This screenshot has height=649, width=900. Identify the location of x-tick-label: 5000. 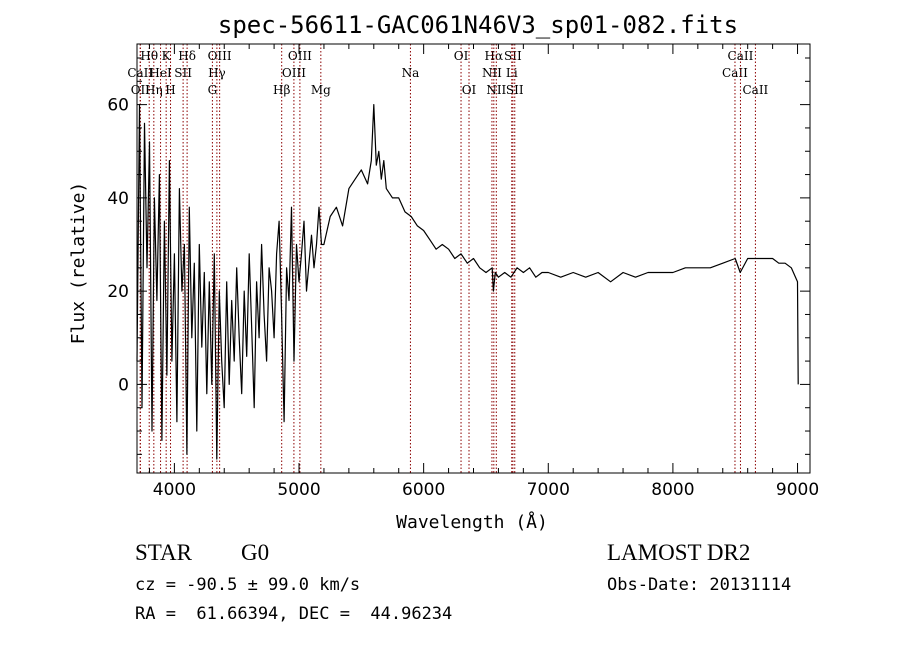
(298, 490).